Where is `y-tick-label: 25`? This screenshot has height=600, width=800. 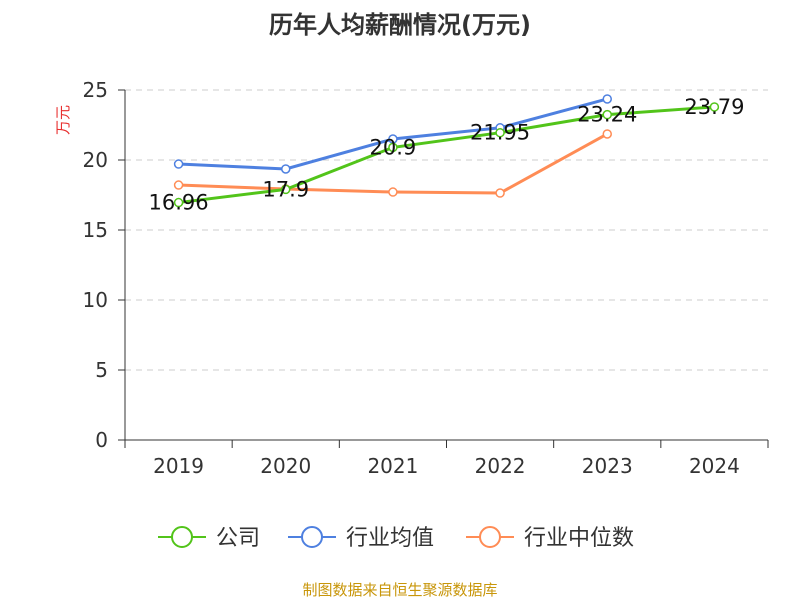
y-tick-label: 25 is located at coordinates (95, 90).